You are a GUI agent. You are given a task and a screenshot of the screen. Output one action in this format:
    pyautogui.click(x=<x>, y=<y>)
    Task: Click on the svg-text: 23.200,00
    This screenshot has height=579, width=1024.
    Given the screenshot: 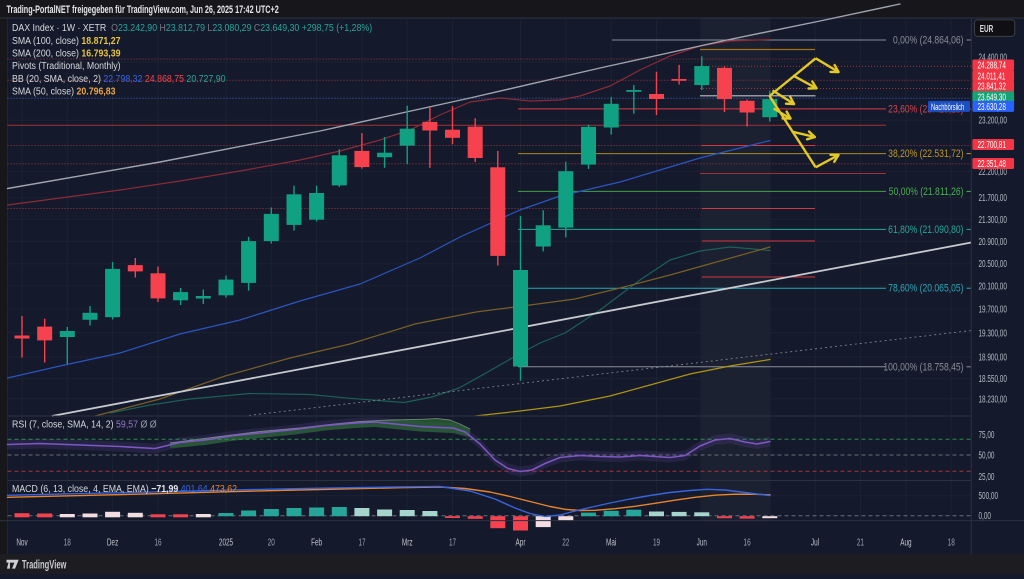 What is the action you would take?
    pyautogui.click(x=993, y=120)
    